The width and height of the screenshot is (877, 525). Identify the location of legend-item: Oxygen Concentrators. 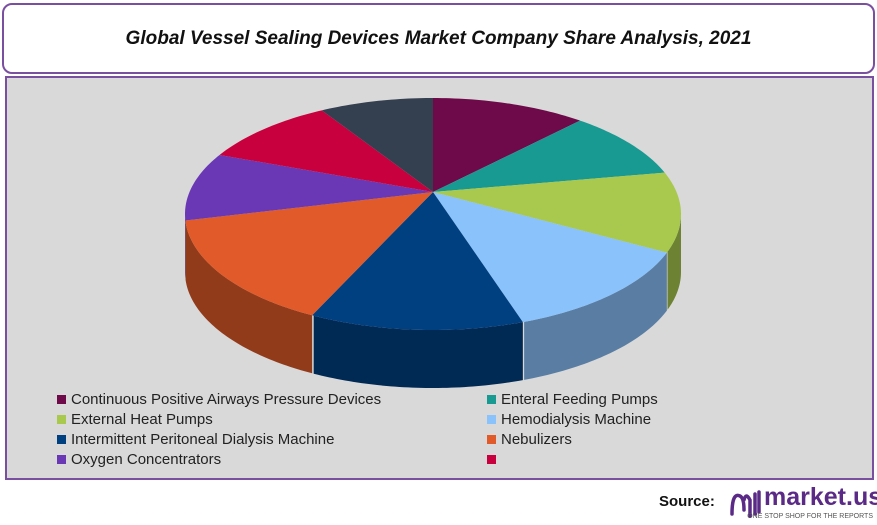
(272, 459).